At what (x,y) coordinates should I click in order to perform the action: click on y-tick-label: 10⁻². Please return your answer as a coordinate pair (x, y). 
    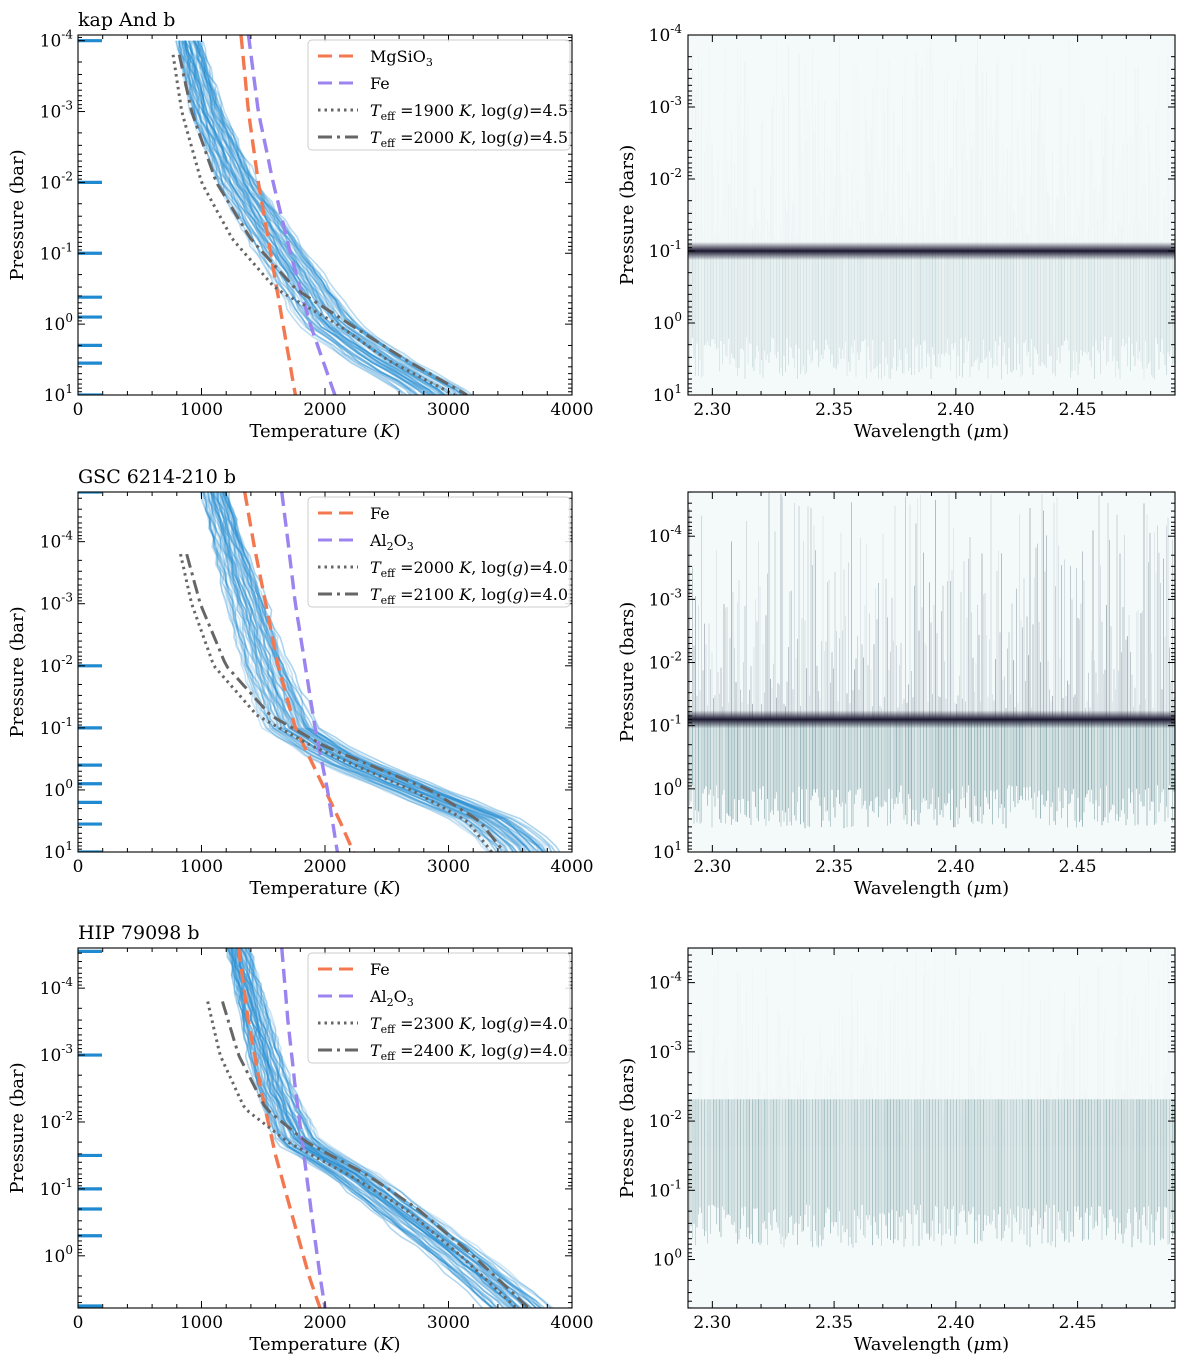
    Looking at the image, I should click on (665, 662).